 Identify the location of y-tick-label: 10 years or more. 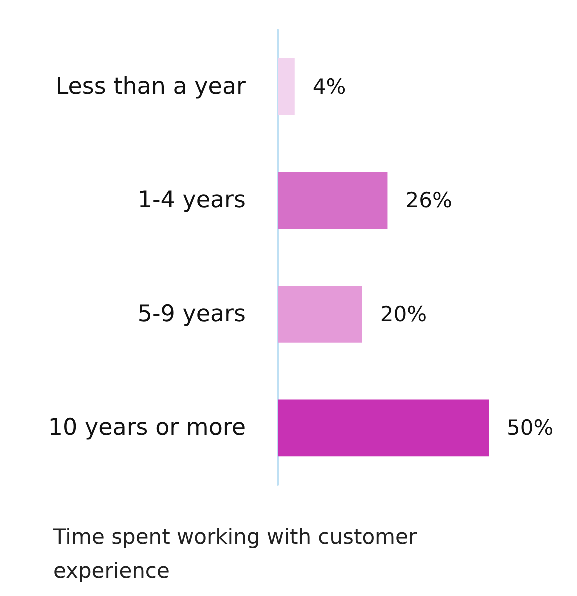
(147, 428).